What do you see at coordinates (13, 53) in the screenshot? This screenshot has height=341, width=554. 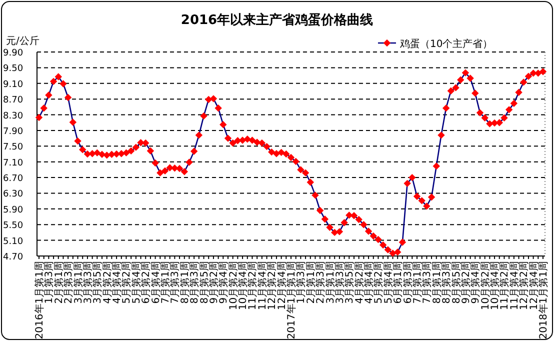 I see `y-tick-label: 9.90` at bounding box center [13, 53].